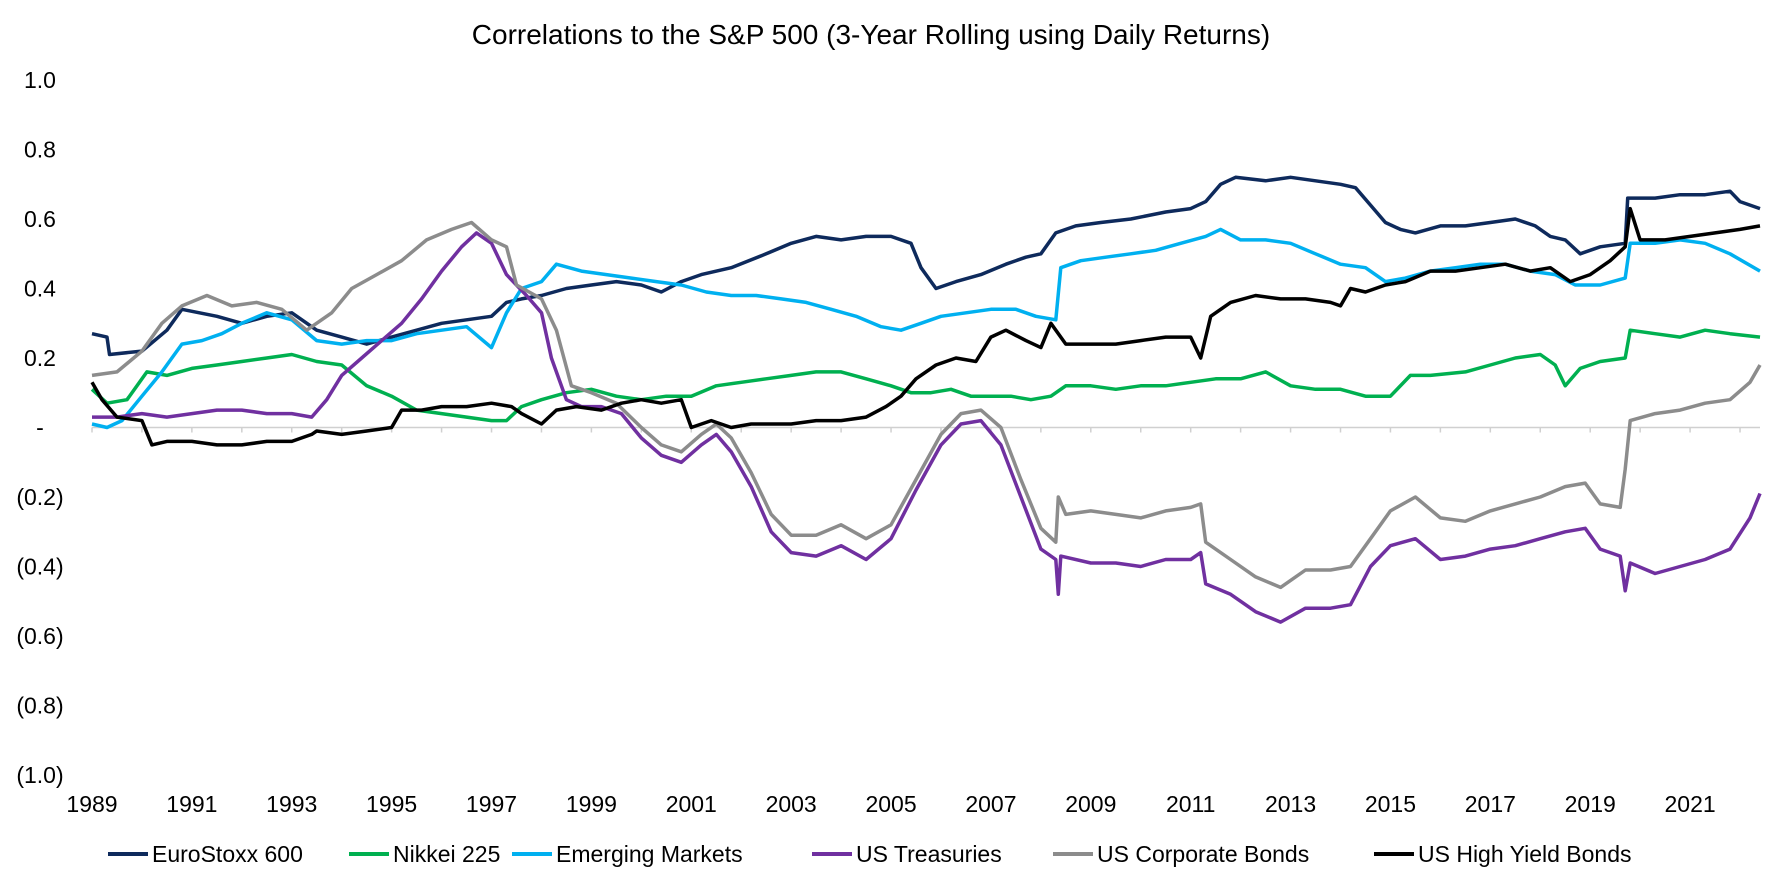  Describe the element at coordinates (446, 854) in the screenshot. I see `legend-label: Nikkei 225` at that location.